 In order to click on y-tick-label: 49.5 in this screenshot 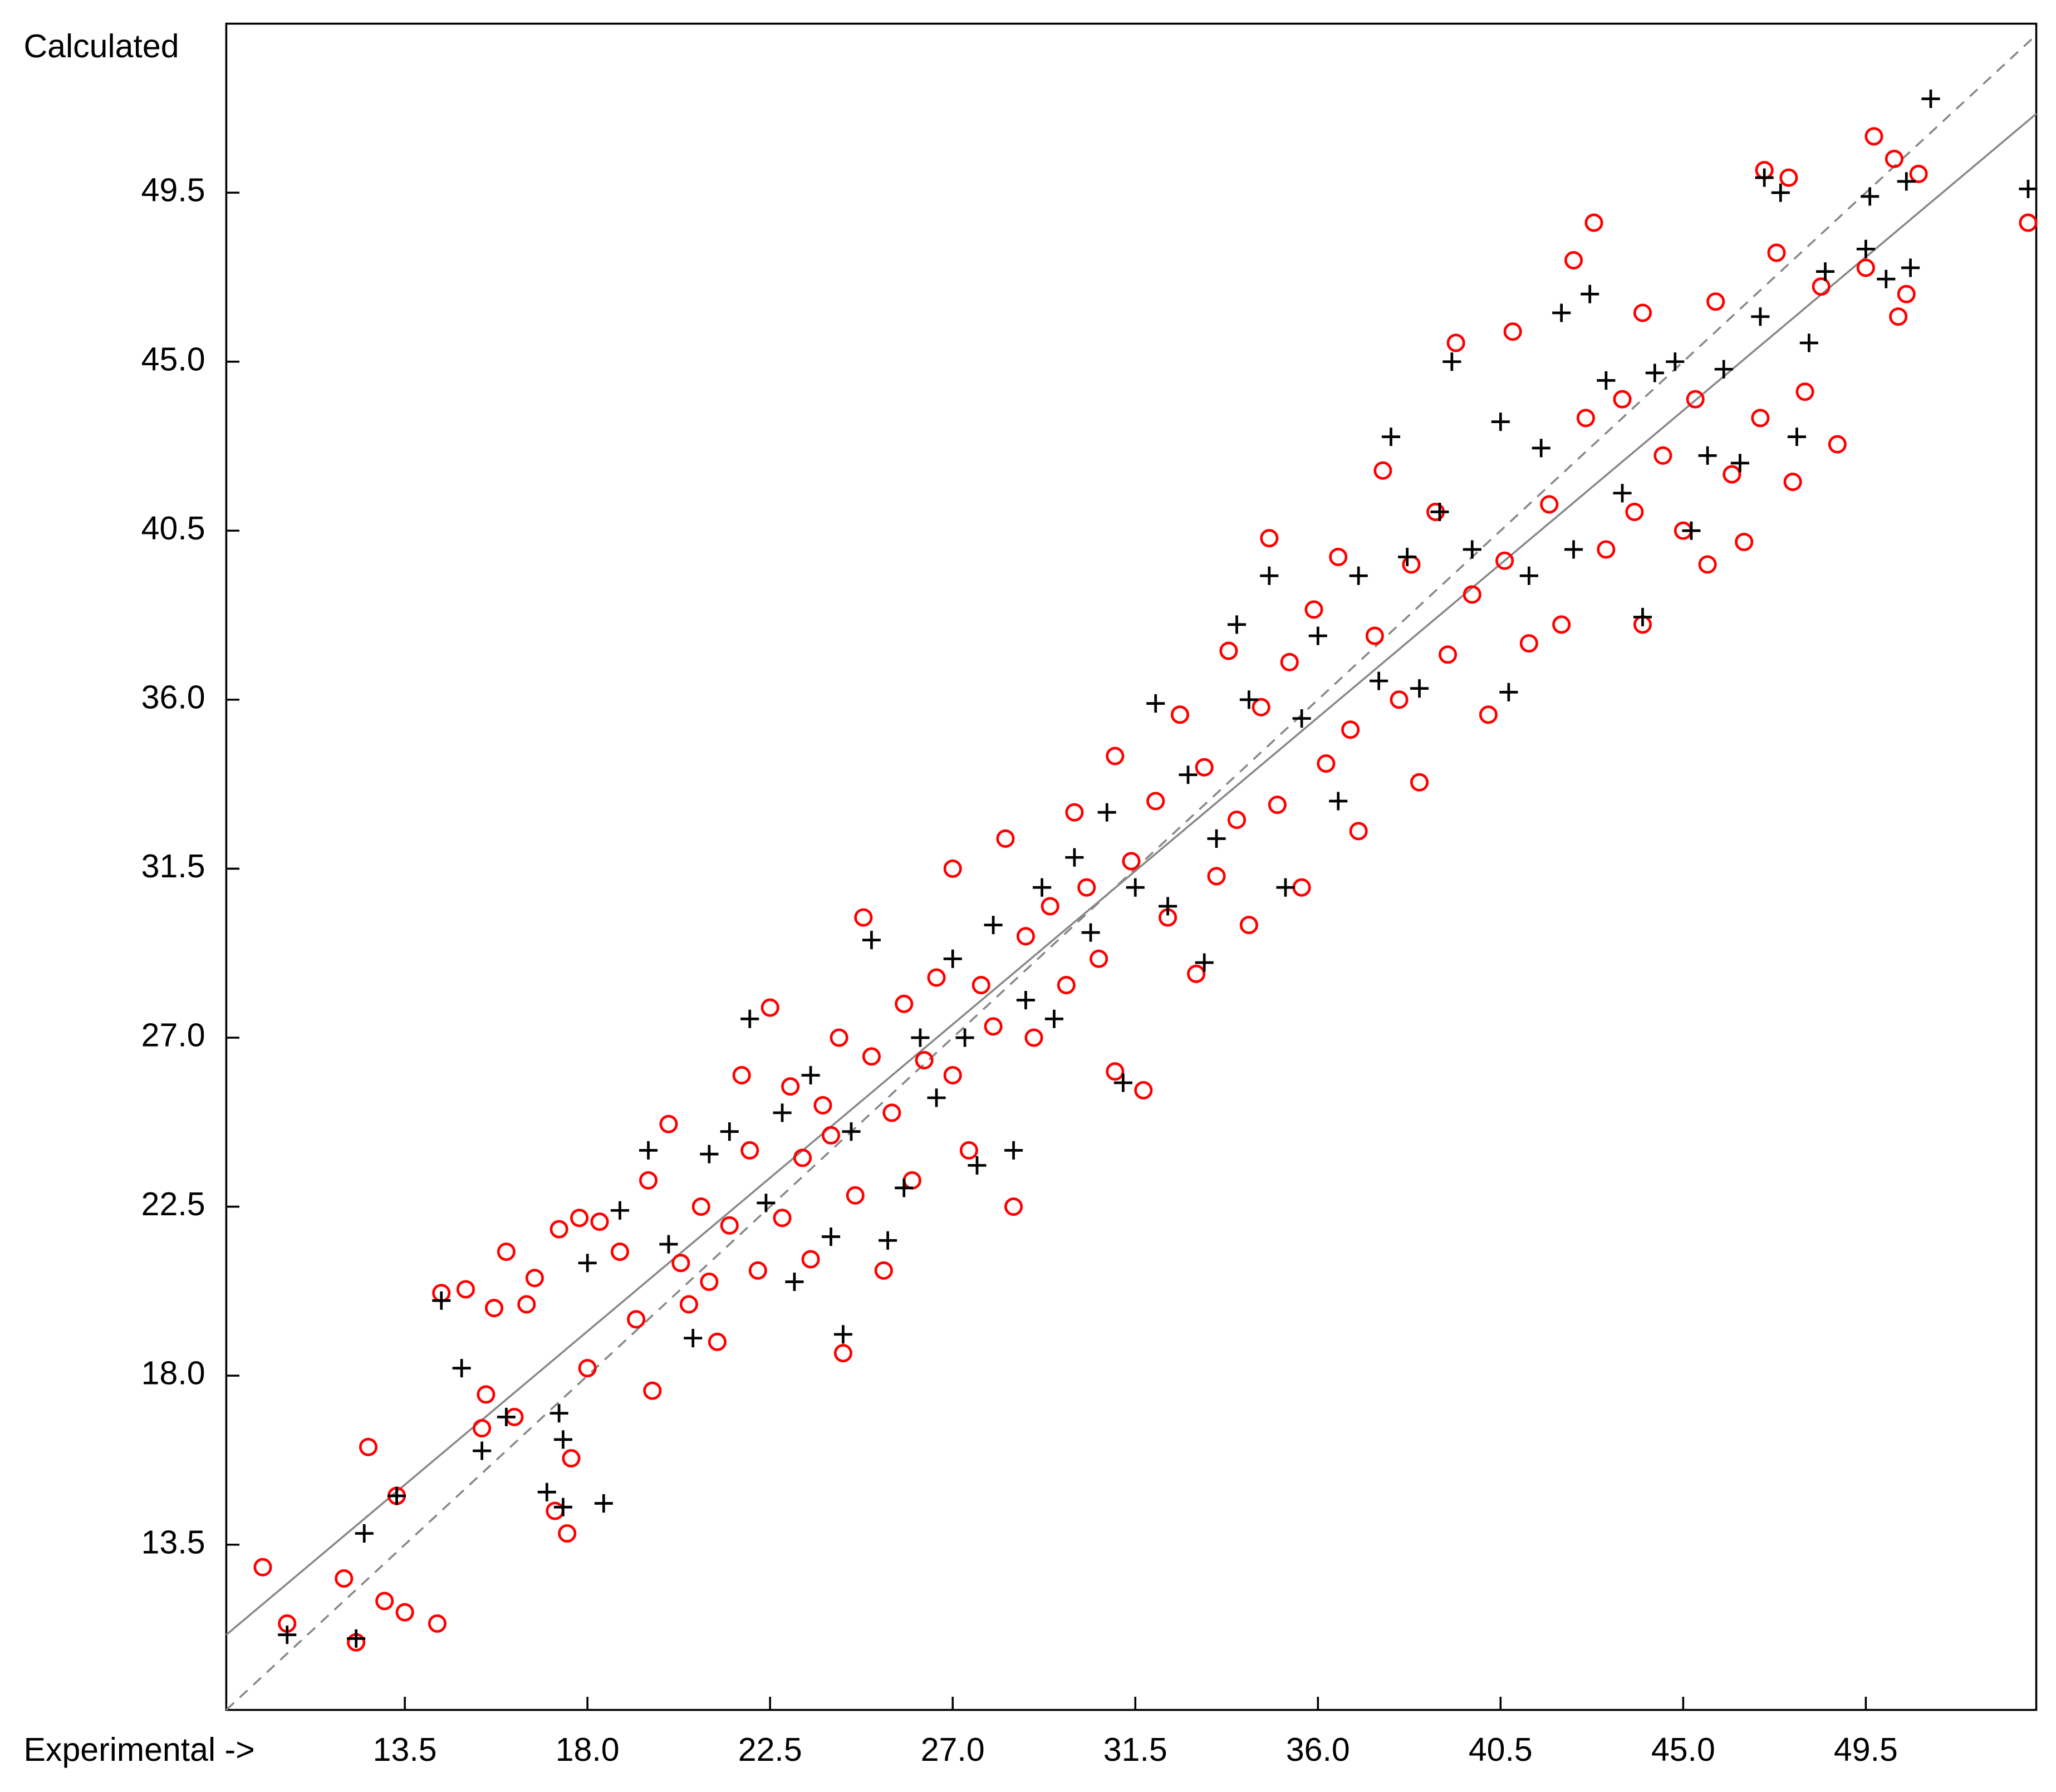, I will do `click(173, 190)`.